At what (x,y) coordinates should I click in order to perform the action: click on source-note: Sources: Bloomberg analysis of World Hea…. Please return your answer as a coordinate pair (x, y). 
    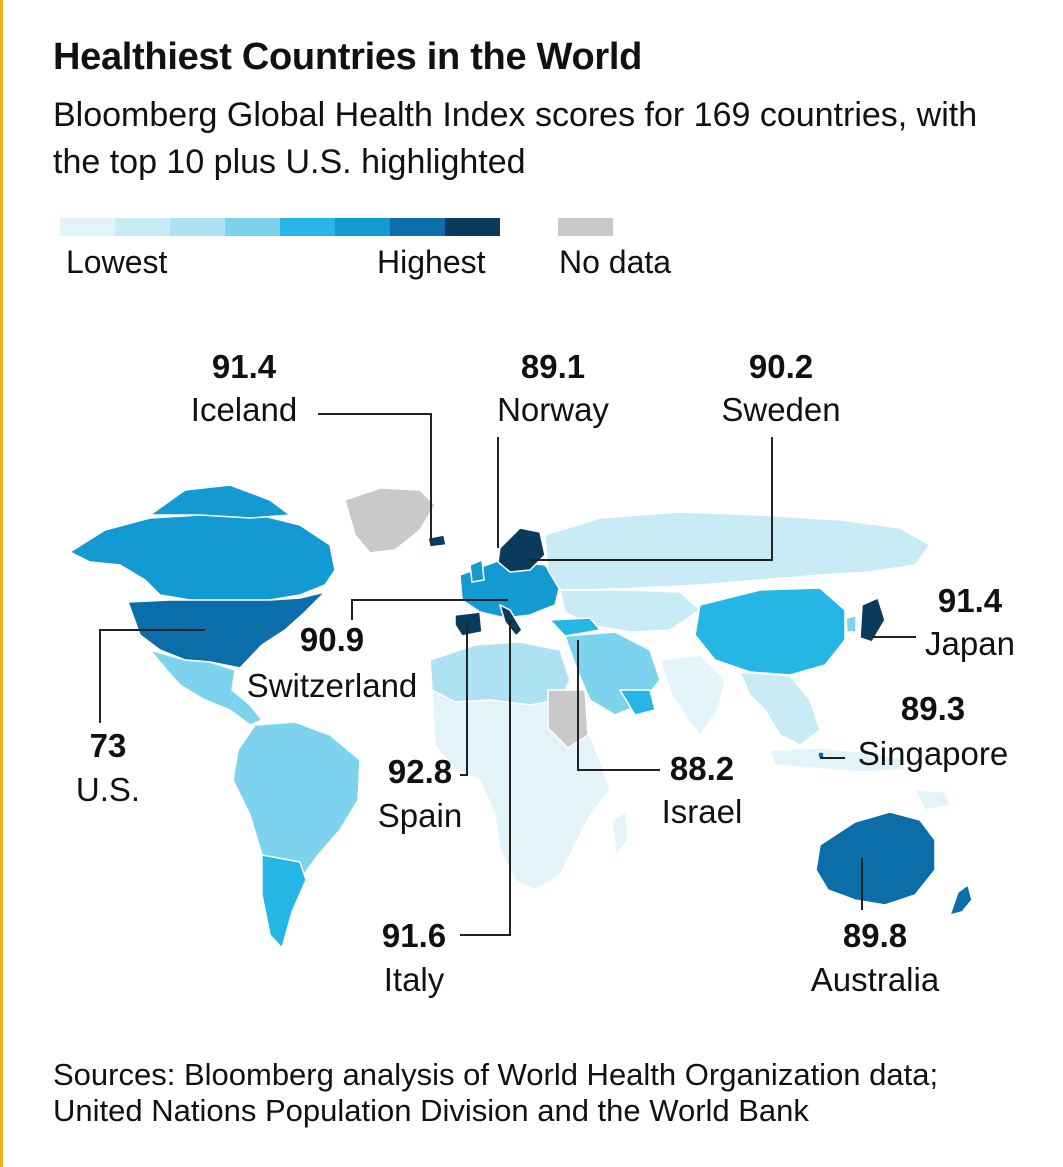
    Looking at the image, I should click on (496, 1092).